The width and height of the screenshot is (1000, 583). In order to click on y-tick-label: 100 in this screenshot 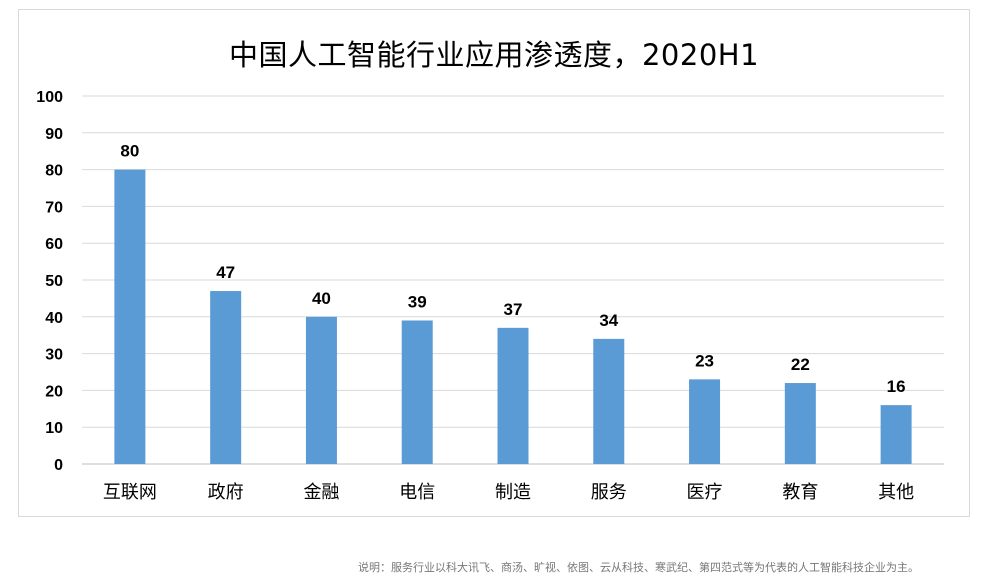, I will do `click(49, 97)`.